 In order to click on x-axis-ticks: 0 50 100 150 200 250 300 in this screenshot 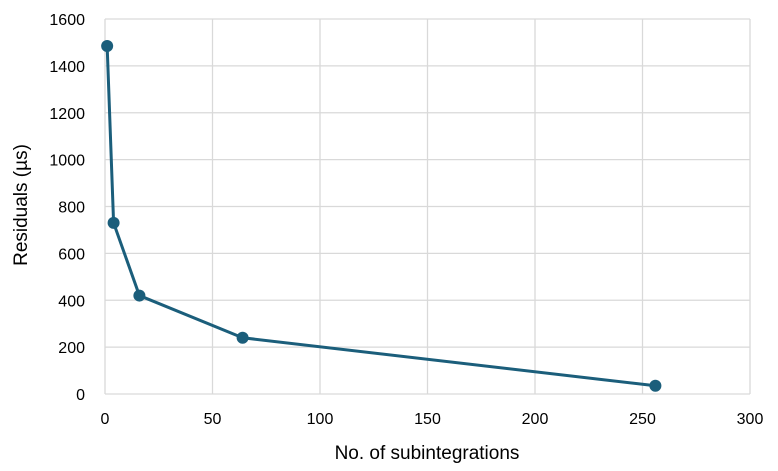, I will do `click(432, 419)`.